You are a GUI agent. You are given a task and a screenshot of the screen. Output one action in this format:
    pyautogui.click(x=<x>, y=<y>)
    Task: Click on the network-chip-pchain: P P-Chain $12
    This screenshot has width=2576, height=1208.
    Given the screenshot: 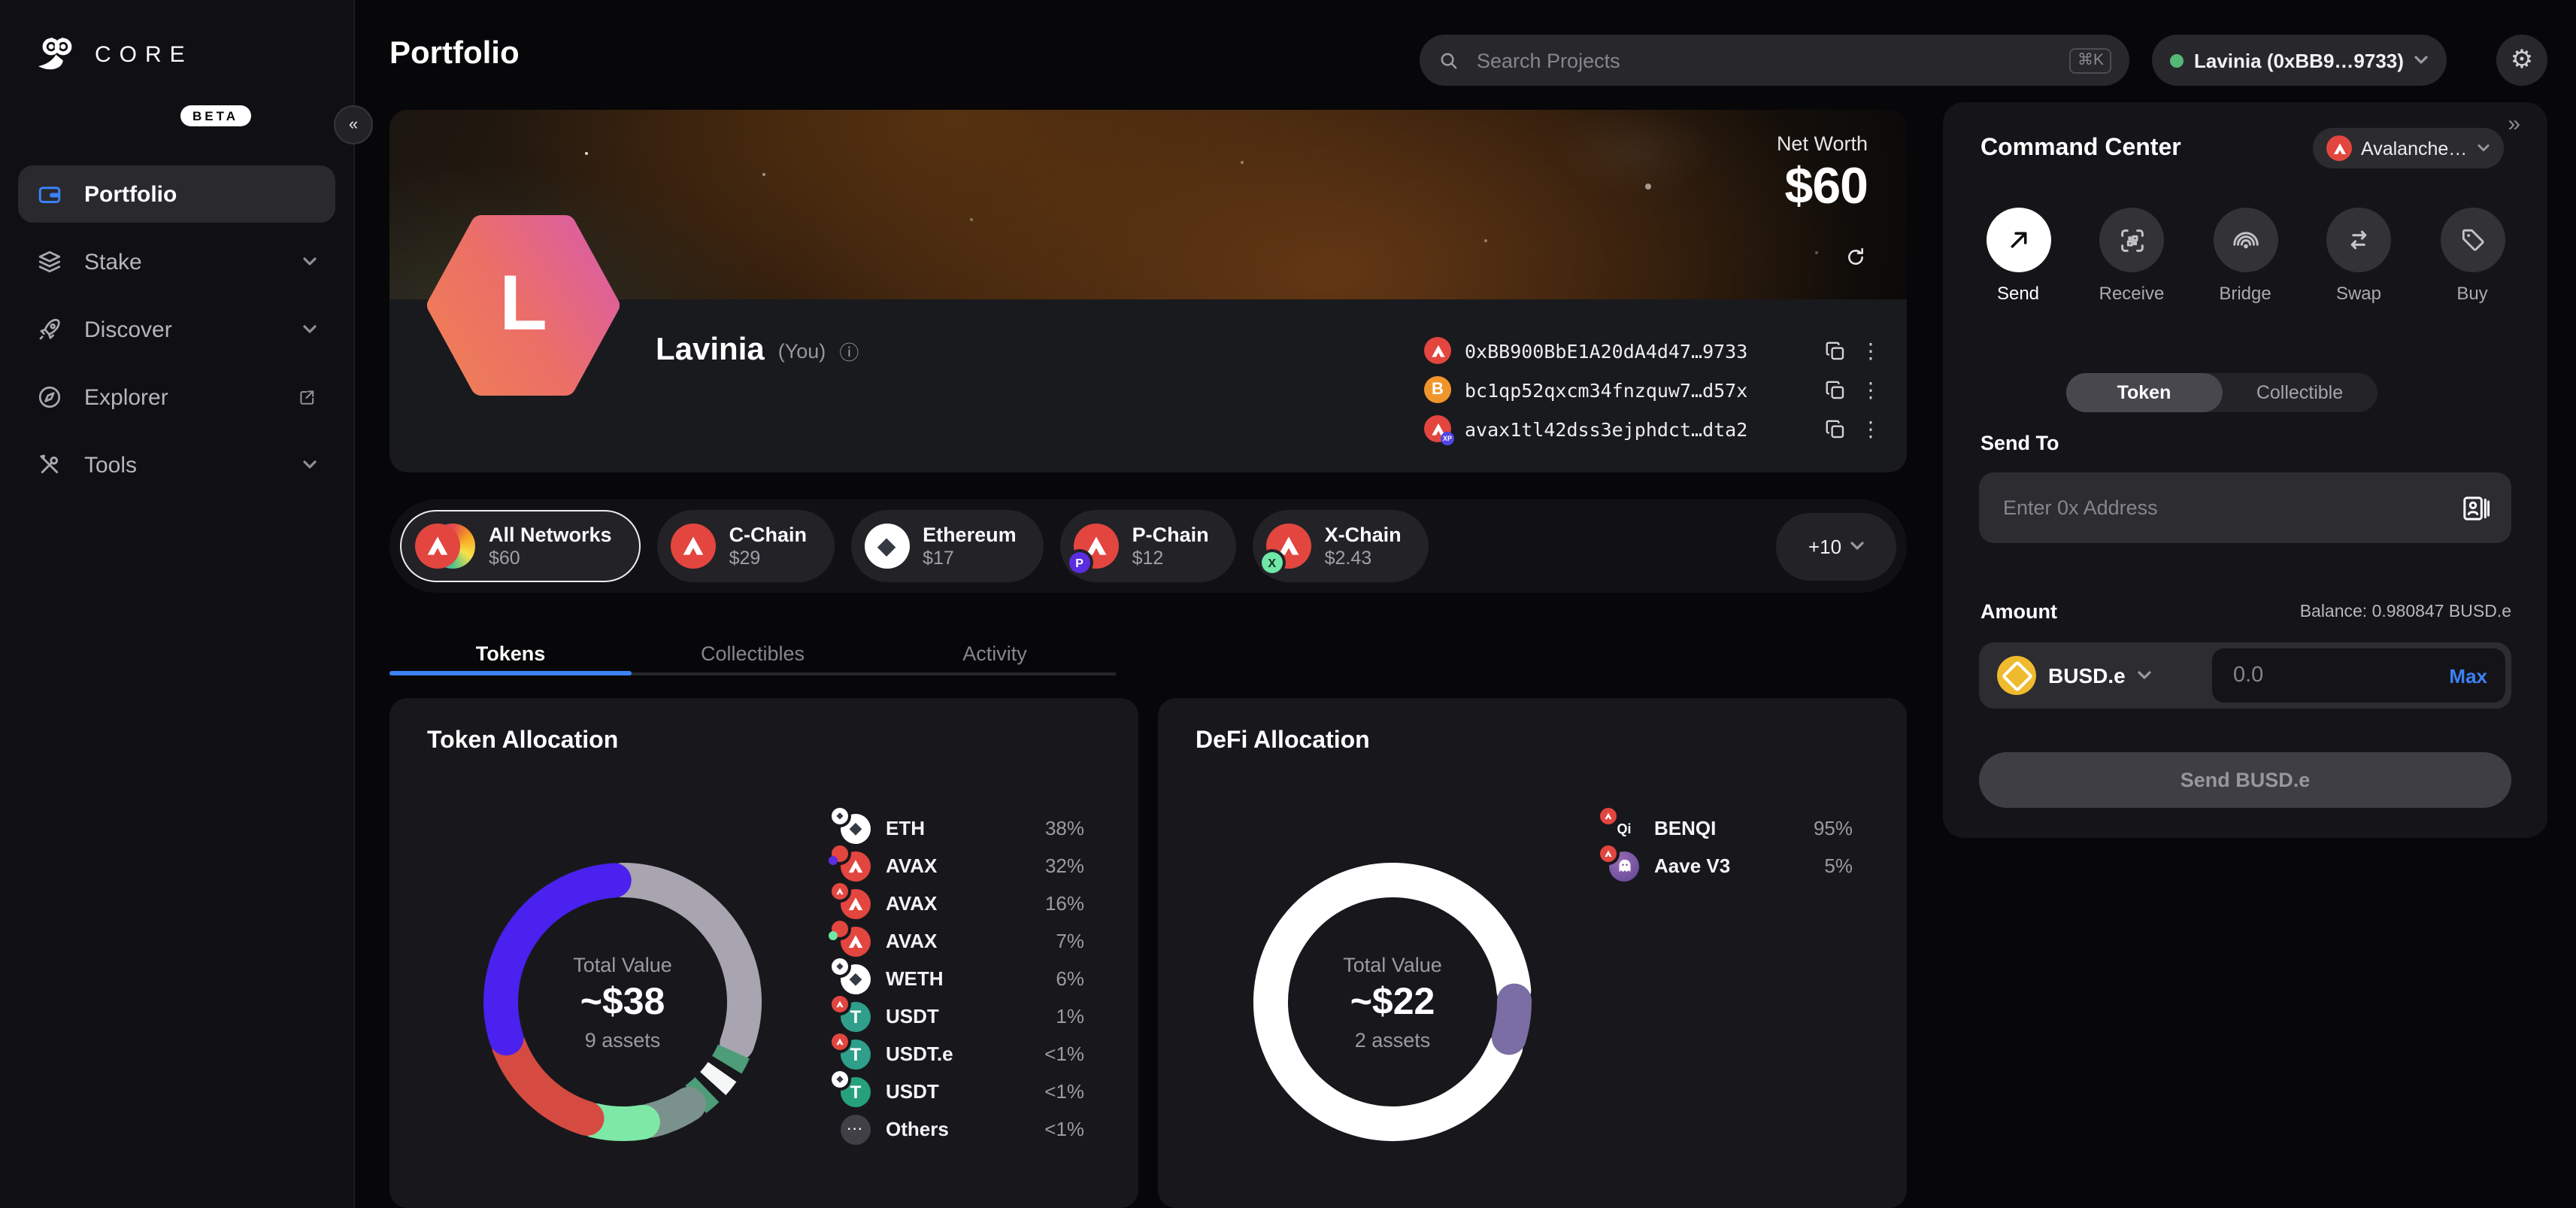 What is the action you would take?
    pyautogui.click(x=1147, y=546)
    